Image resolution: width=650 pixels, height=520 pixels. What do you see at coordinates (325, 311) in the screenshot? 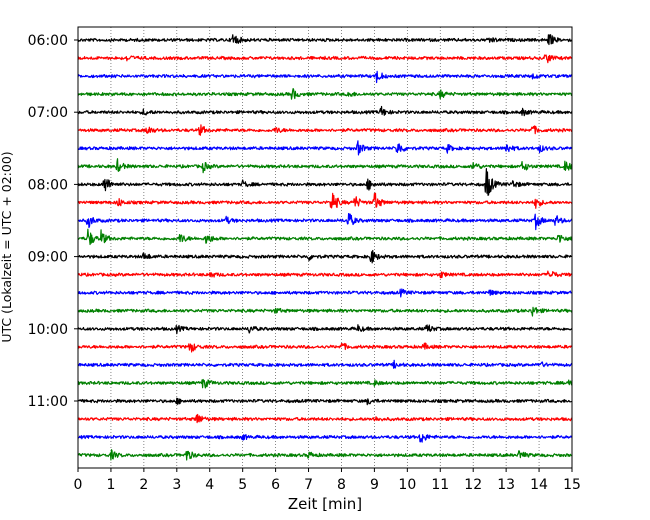
I see `trace-09:45` at bounding box center [325, 311].